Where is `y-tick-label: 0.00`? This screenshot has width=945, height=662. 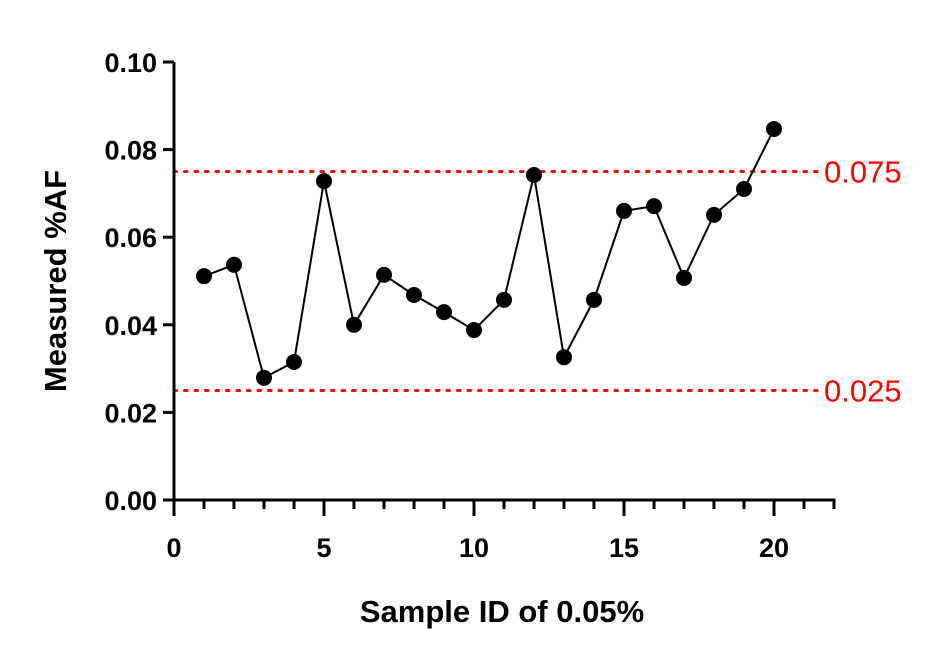 y-tick-label: 0.00 is located at coordinates (130, 501).